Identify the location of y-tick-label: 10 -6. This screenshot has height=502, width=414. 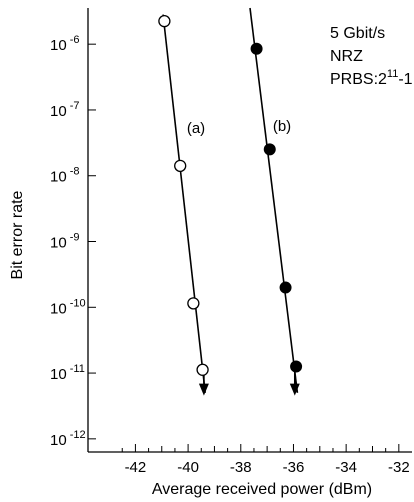
(65, 44).